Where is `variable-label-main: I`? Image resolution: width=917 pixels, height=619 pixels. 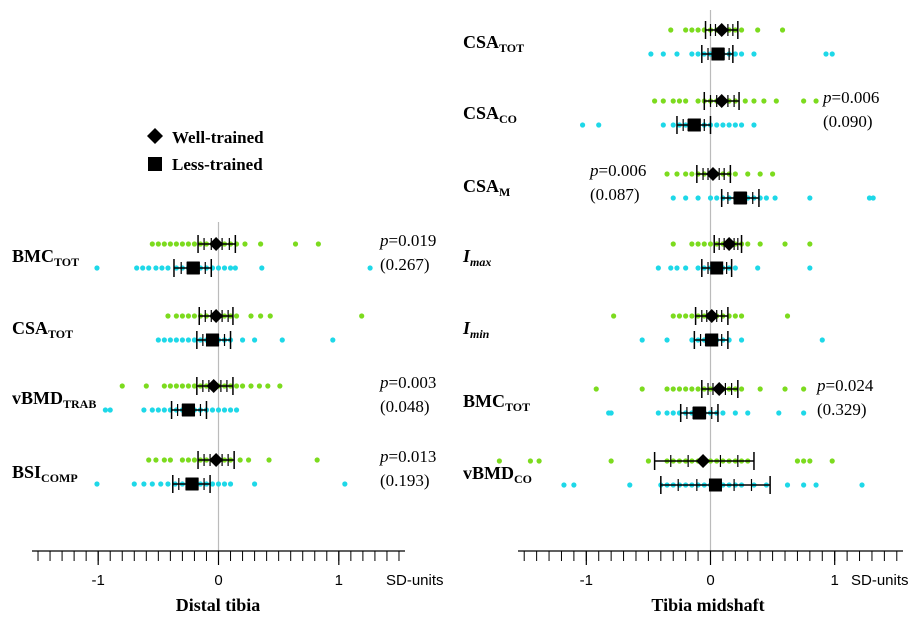 variable-label-main: I is located at coordinates (466, 328).